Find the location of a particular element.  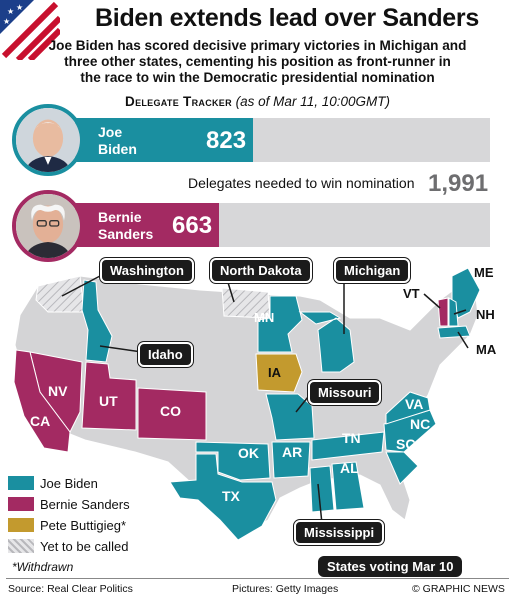

state-ar is located at coordinates (291, 460).